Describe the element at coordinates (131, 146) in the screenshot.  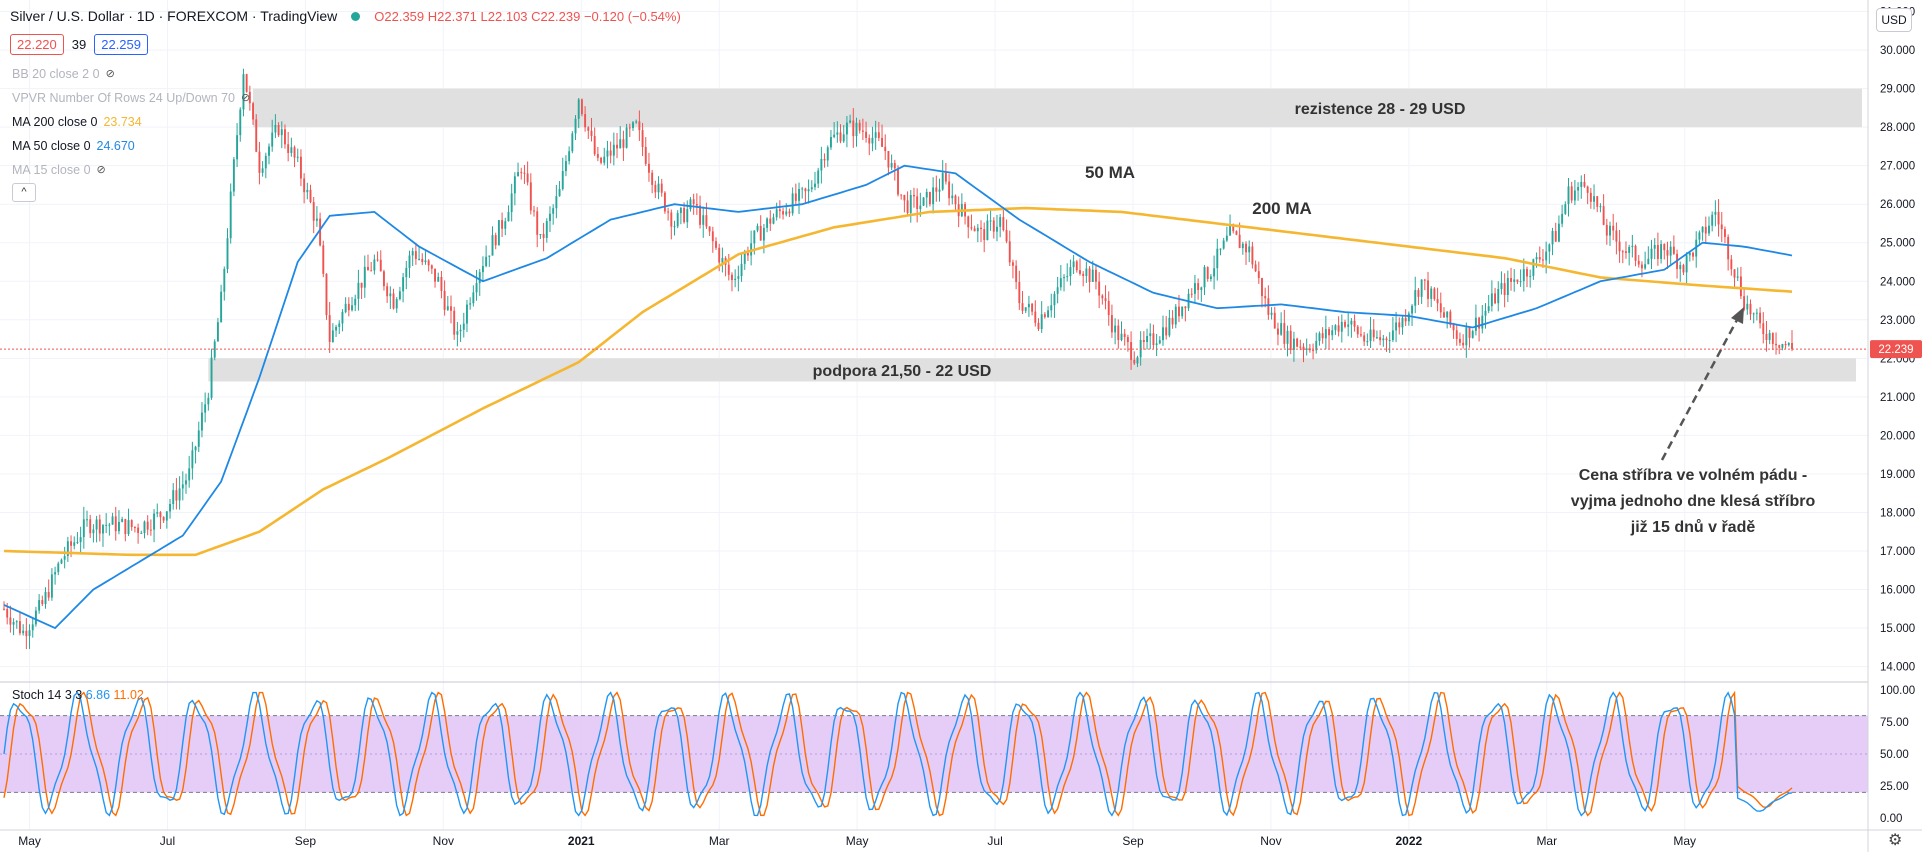
I see `indicator-row: MA 50 close 0 24.670` at that location.